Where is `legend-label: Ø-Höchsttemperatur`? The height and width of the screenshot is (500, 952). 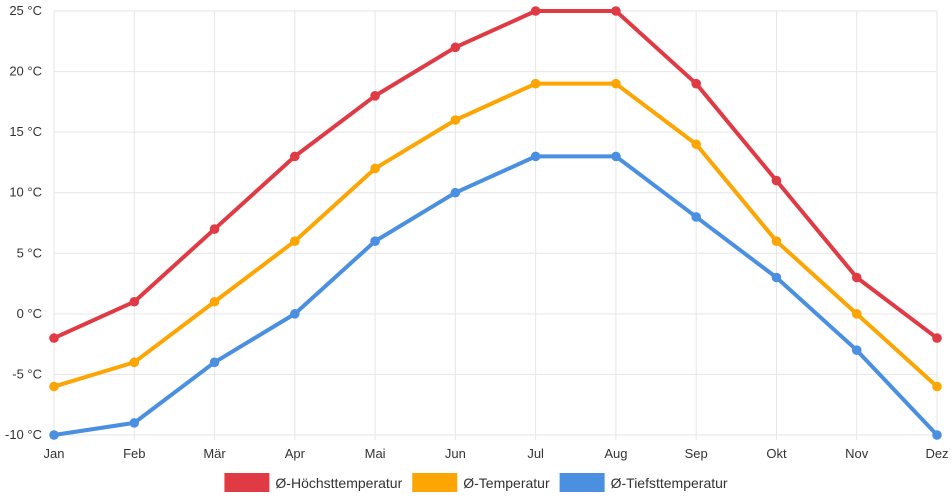
legend-label: Ø-Höchsttemperatur is located at coordinates (338, 483).